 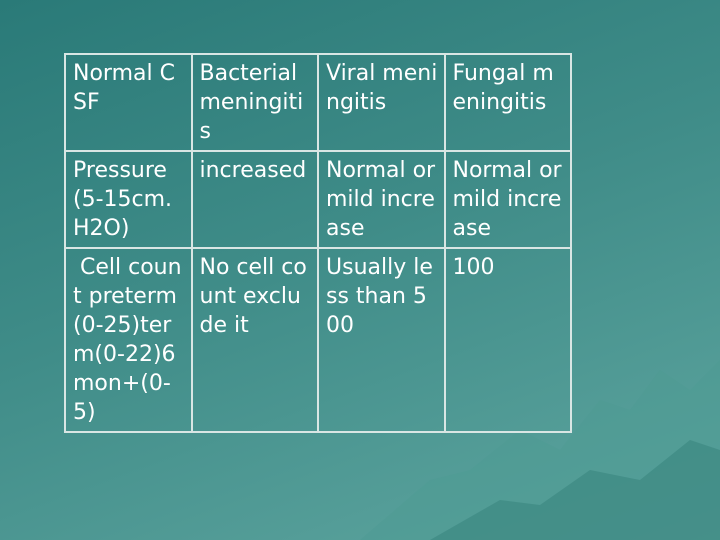 I want to click on table-cell: 100, so click(x=507, y=340).